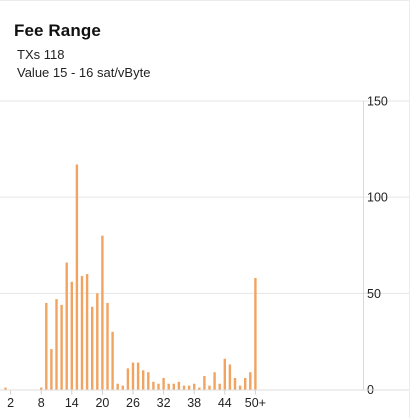 The height and width of the screenshot is (419, 410). Describe the element at coordinates (10, 403) in the screenshot. I see `x-tick-label: 2` at that location.